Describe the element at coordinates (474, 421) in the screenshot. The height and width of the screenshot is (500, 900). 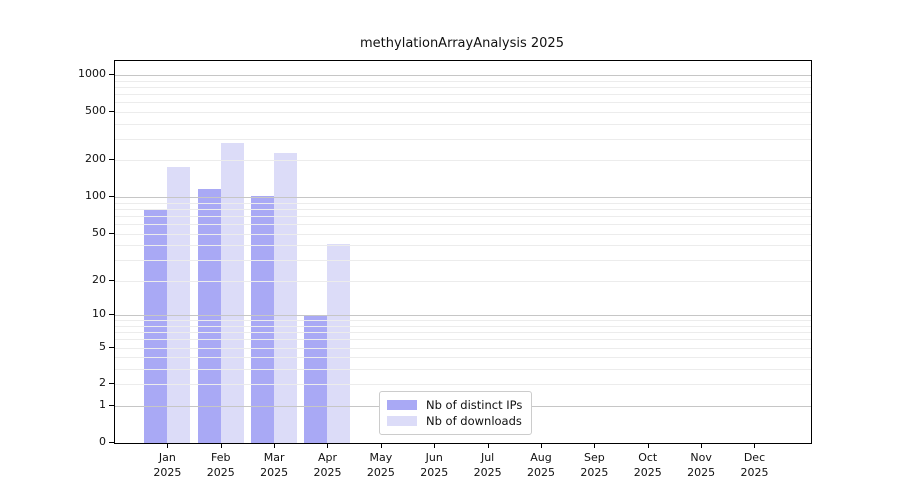
I see `legend-label: Nb of downloads` at that location.